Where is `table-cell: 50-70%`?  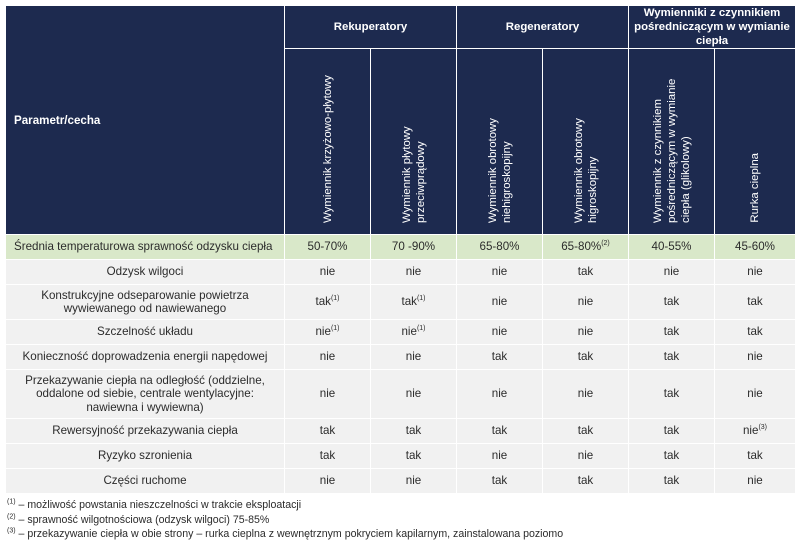 table-cell: 50-70% is located at coordinates (327, 247).